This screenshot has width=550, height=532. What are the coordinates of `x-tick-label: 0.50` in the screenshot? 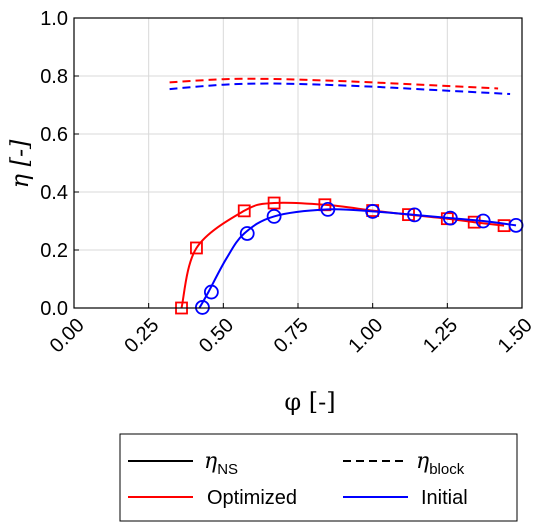 It's located at (216, 335).